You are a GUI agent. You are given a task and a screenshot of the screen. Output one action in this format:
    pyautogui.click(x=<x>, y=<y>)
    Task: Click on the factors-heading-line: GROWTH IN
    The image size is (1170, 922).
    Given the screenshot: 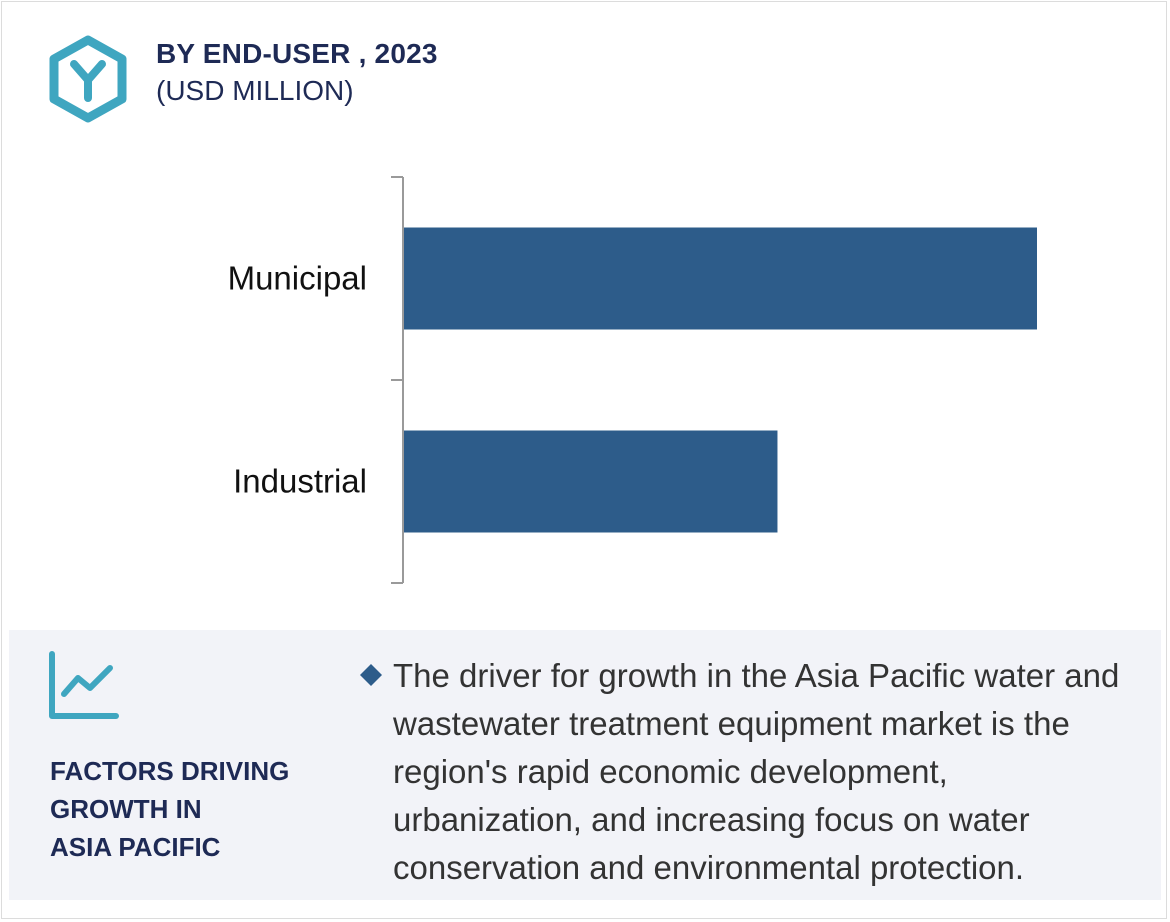 What is the action you would take?
    pyautogui.click(x=126, y=809)
    